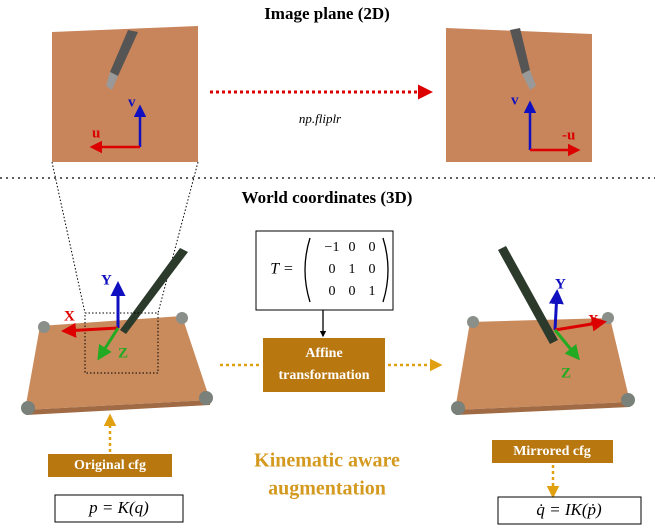 The image size is (655, 531). Describe the element at coordinates (327, 489) in the screenshot. I see `center-text: augmentation` at that location.